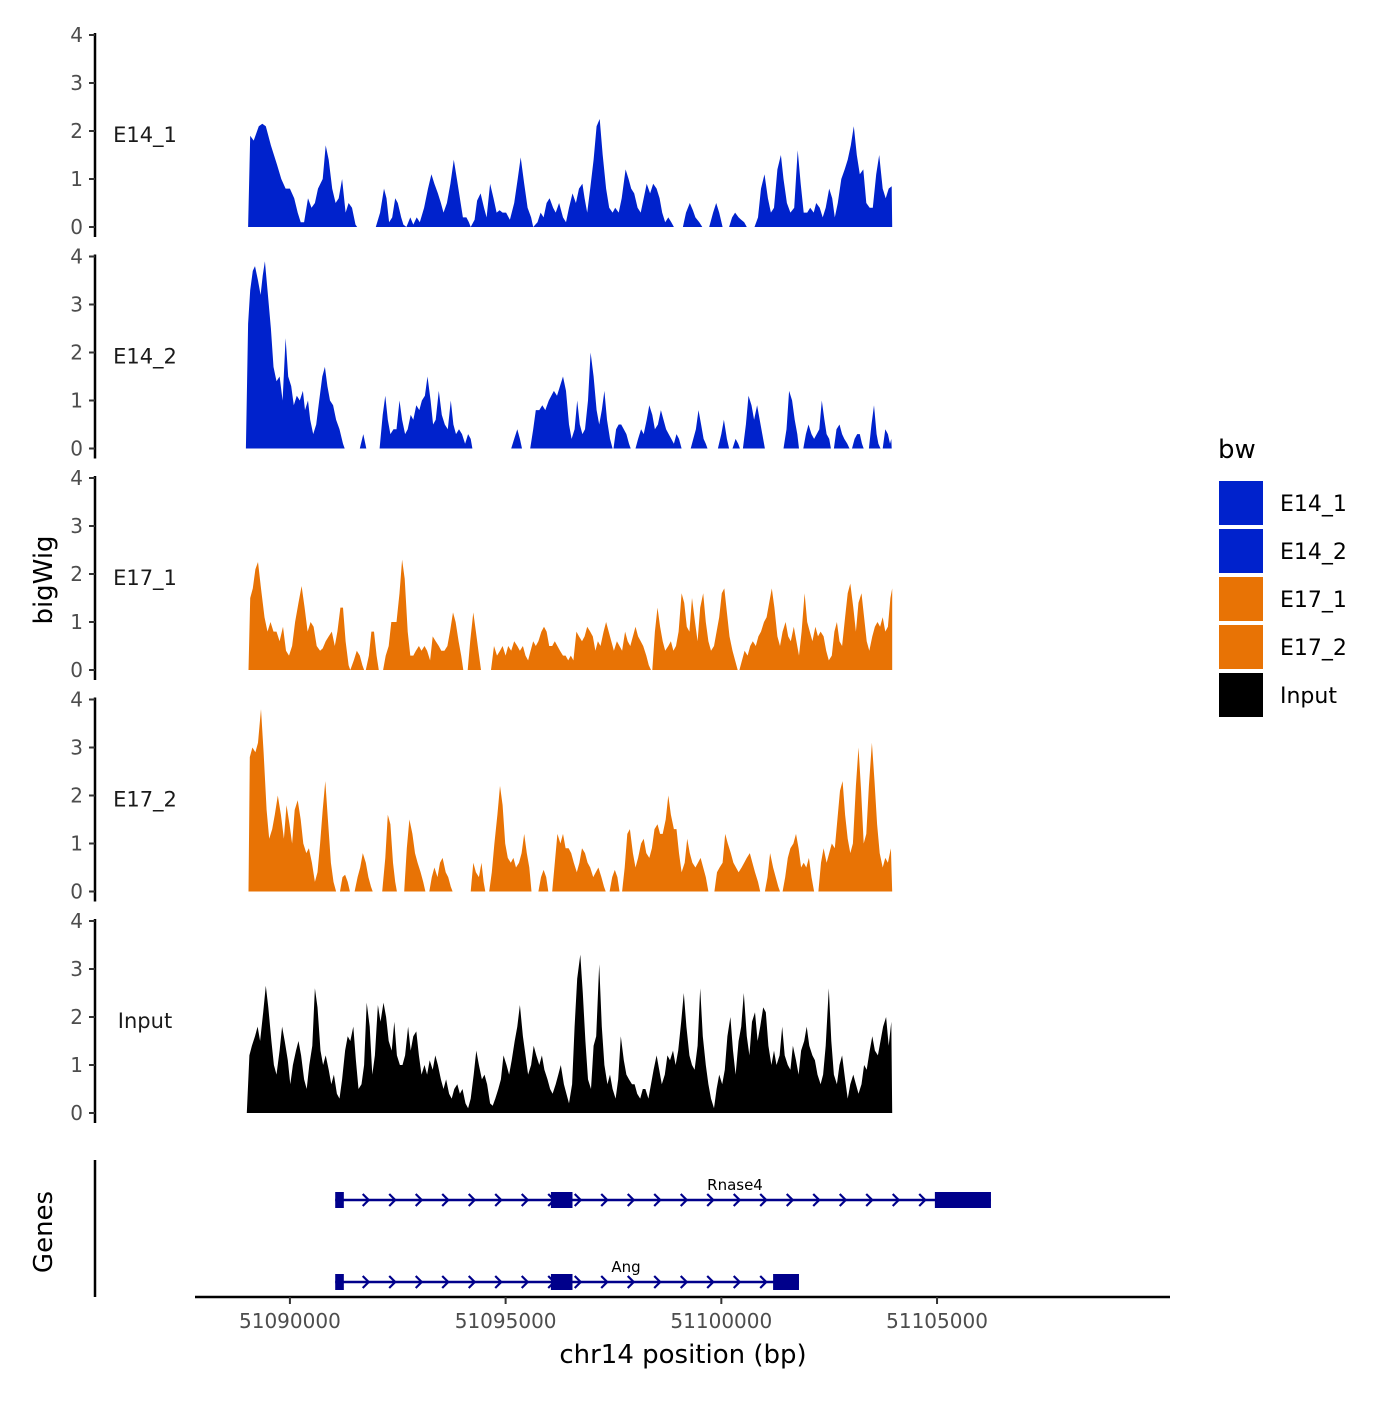  Describe the element at coordinates (290, 1321) in the screenshot. I see `x-tick-label: 51090000` at that location.